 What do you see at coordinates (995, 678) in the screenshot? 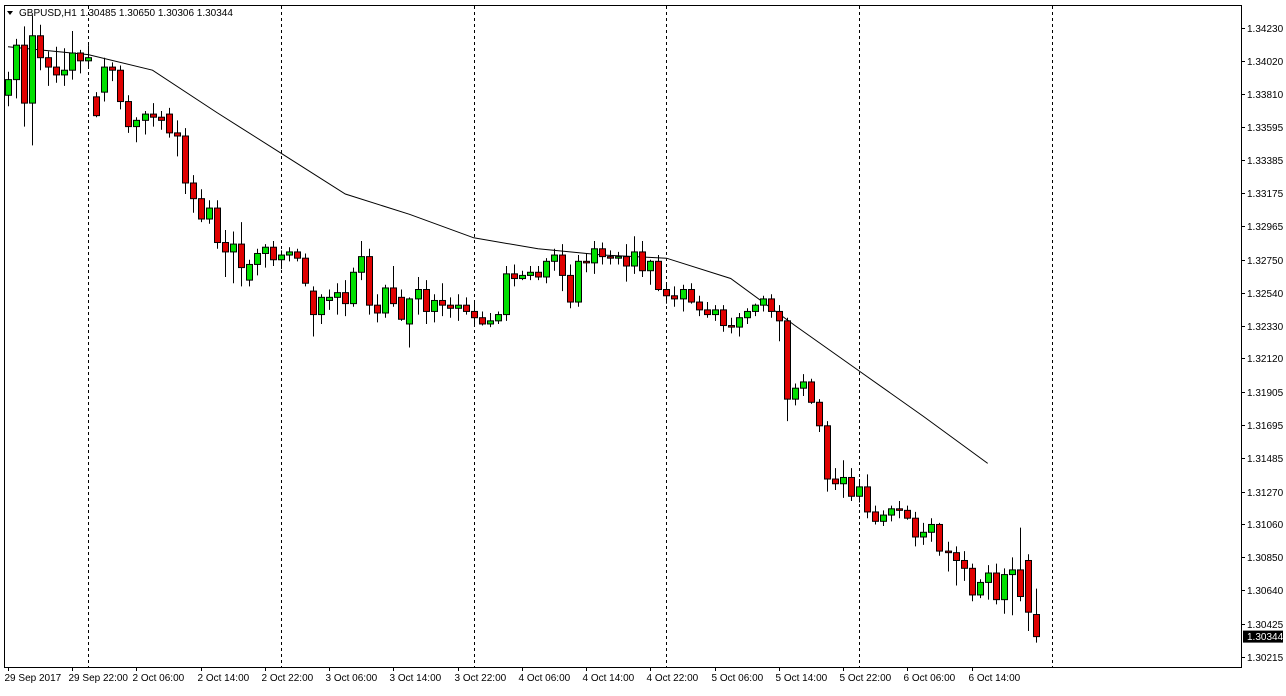
I see `time-tick-label: 6 Oct 14:00` at bounding box center [995, 678].